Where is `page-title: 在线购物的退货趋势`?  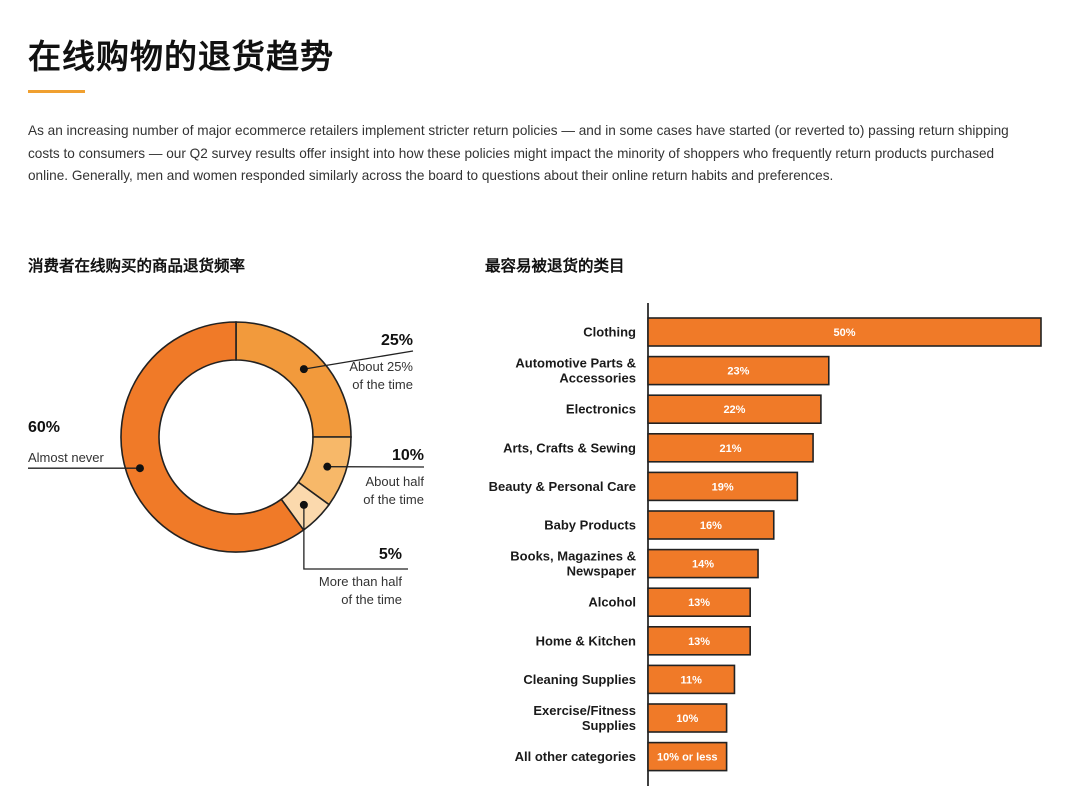 page-title: 在线购物的退货趋势 is located at coordinates (181, 56).